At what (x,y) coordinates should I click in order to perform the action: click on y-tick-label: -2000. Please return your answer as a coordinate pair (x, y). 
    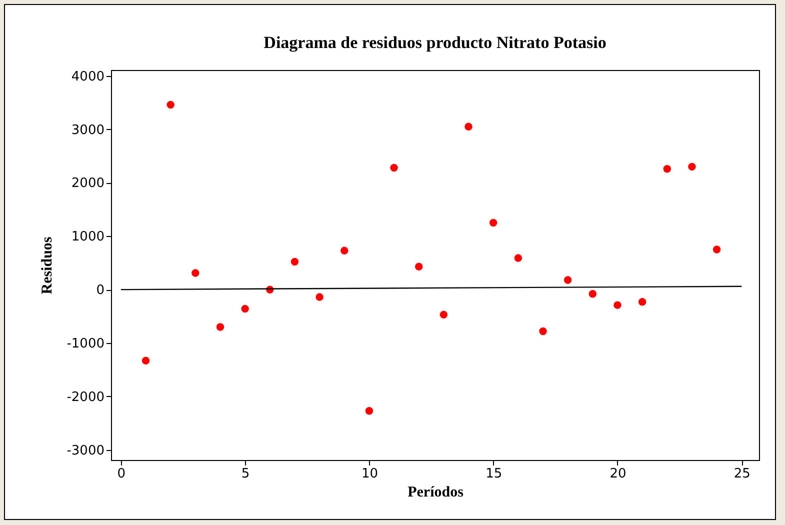
    Looking at the image, I should click on (85, 397).